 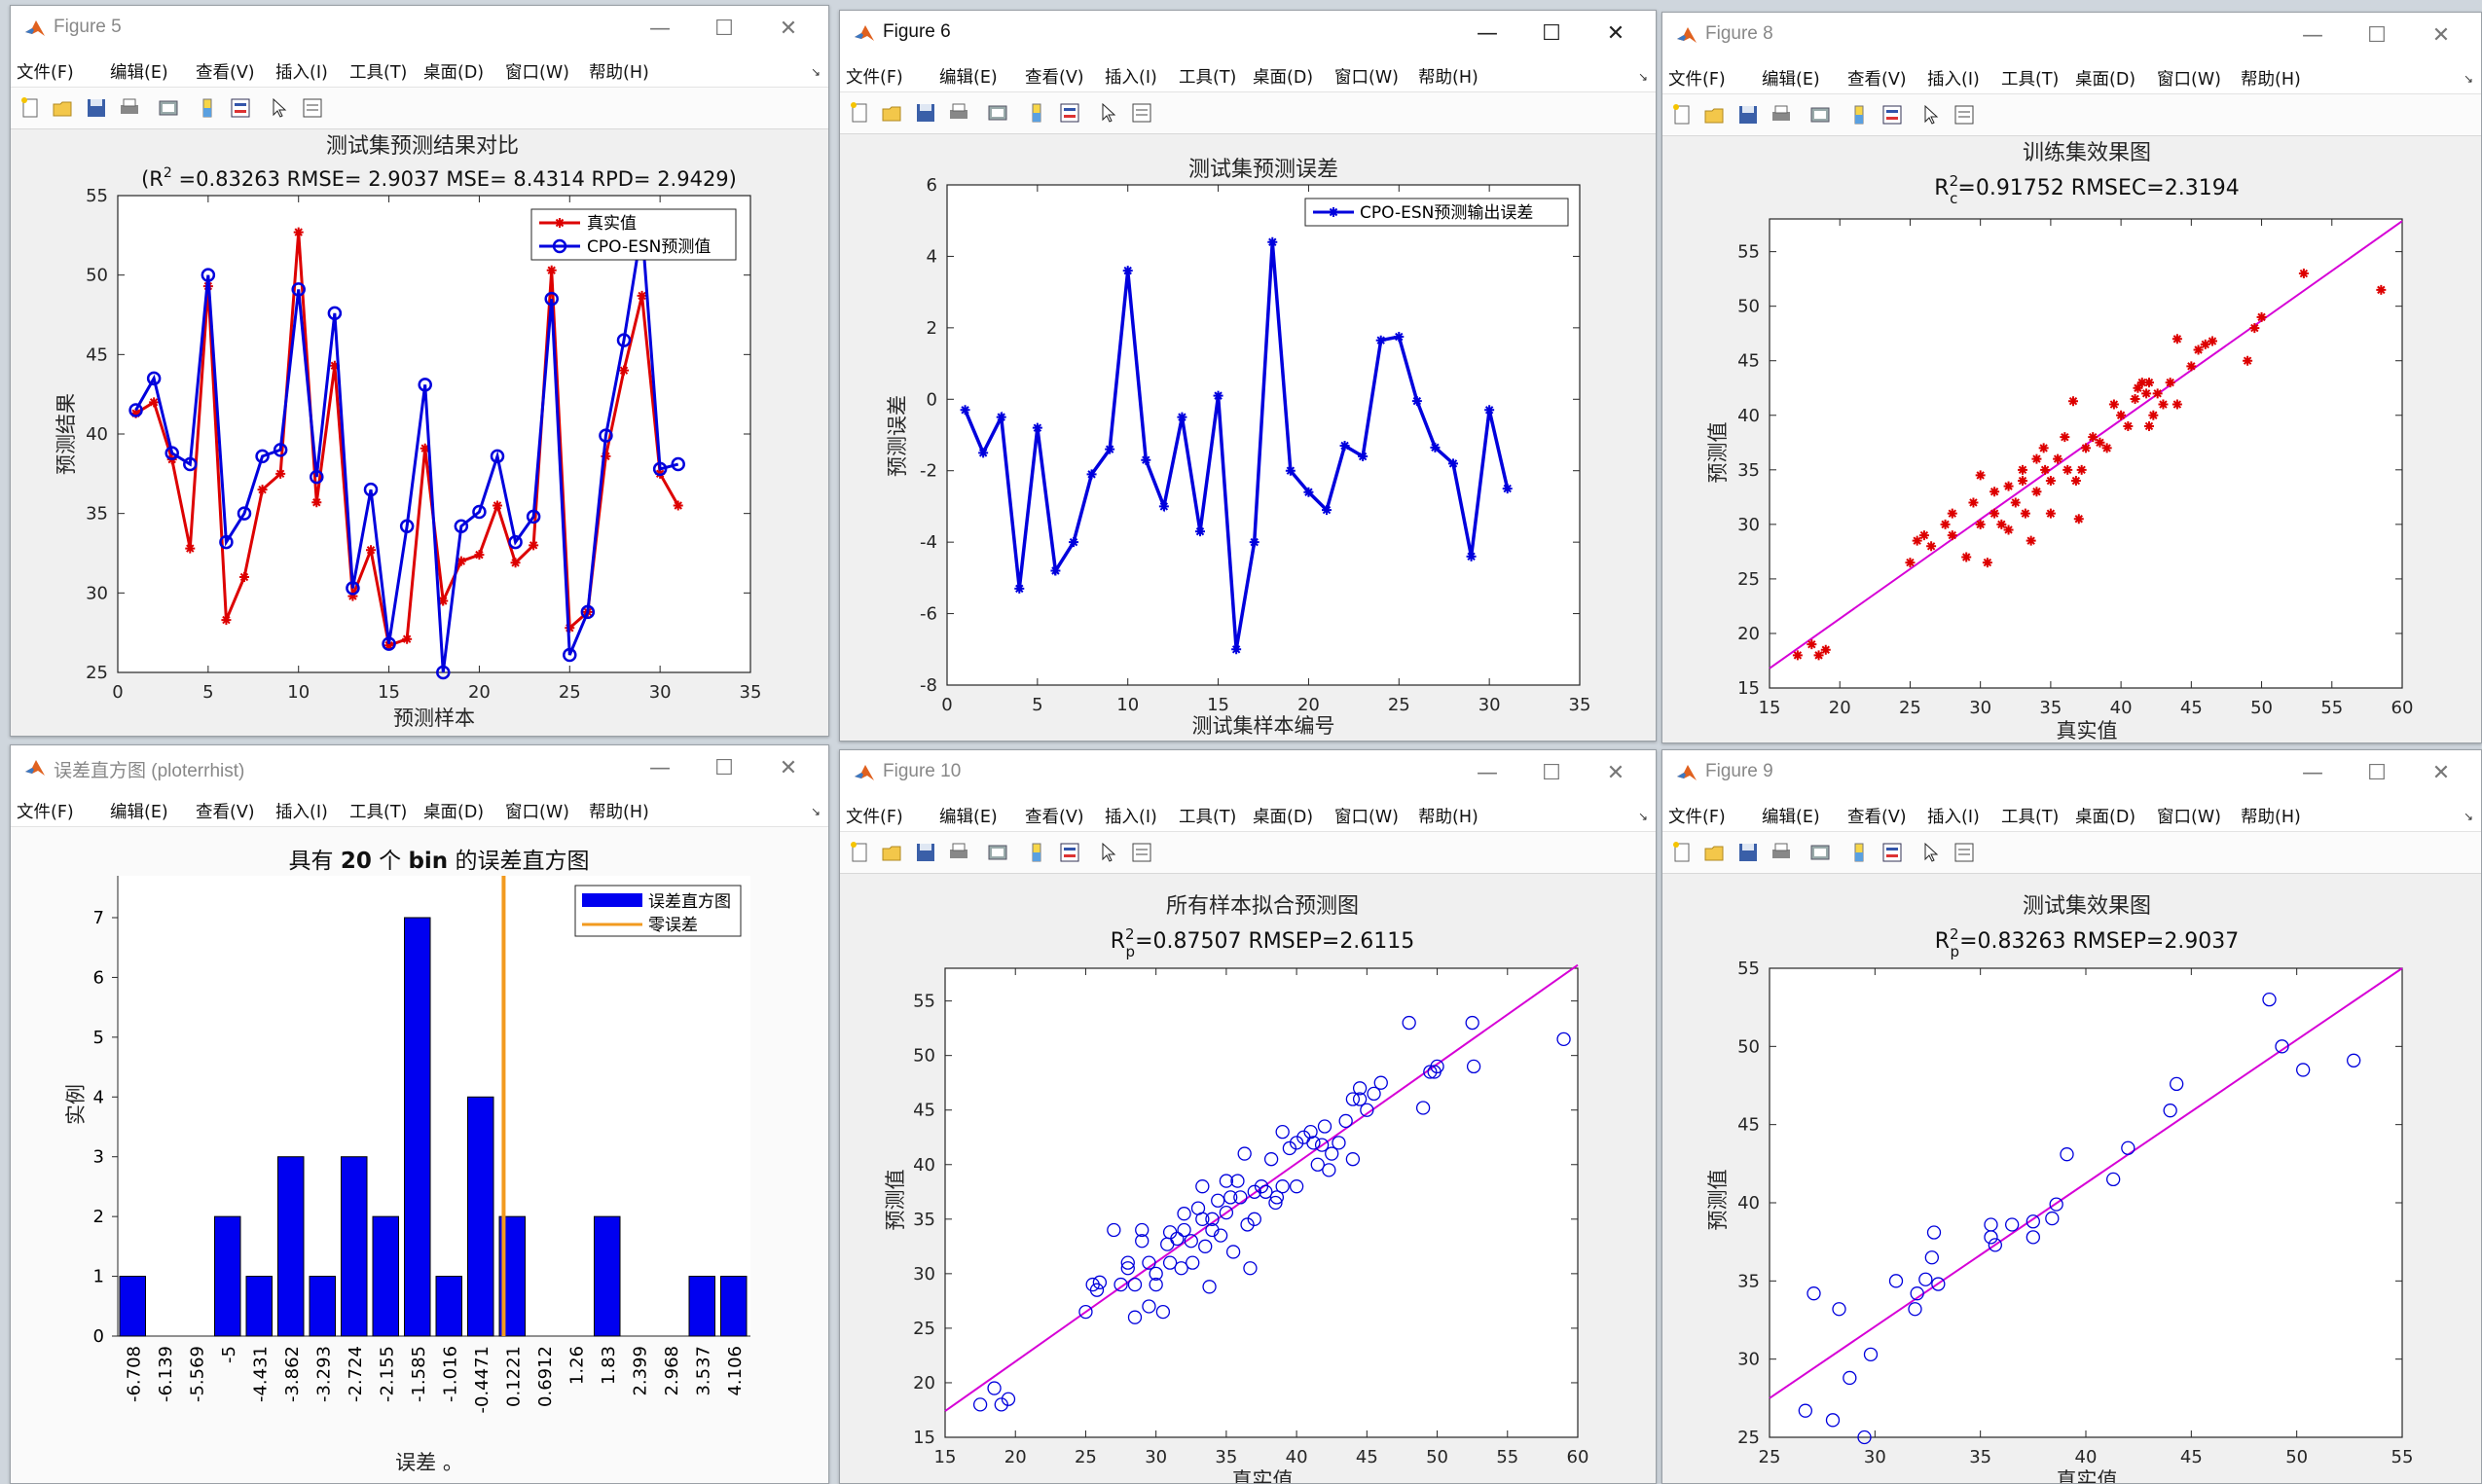 I want to click on title-bar: Figure 10 — ☐ ✕, so click(x=1248, y=773).